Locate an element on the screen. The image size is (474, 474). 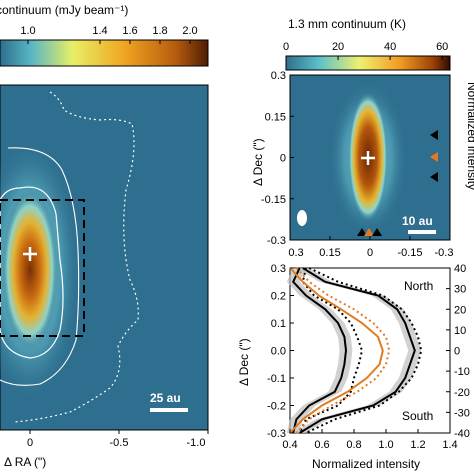
side-marker-orange-icon is located at coordinates (434, 157).